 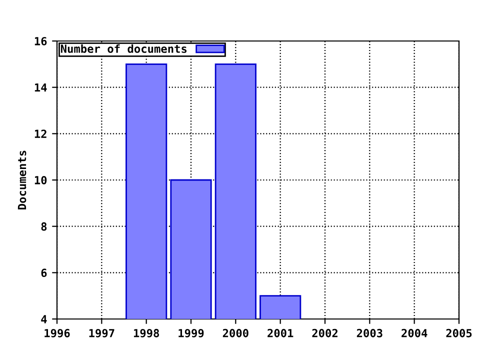 I want to click on y-tick-label: 12, so click(x=40, y=134).